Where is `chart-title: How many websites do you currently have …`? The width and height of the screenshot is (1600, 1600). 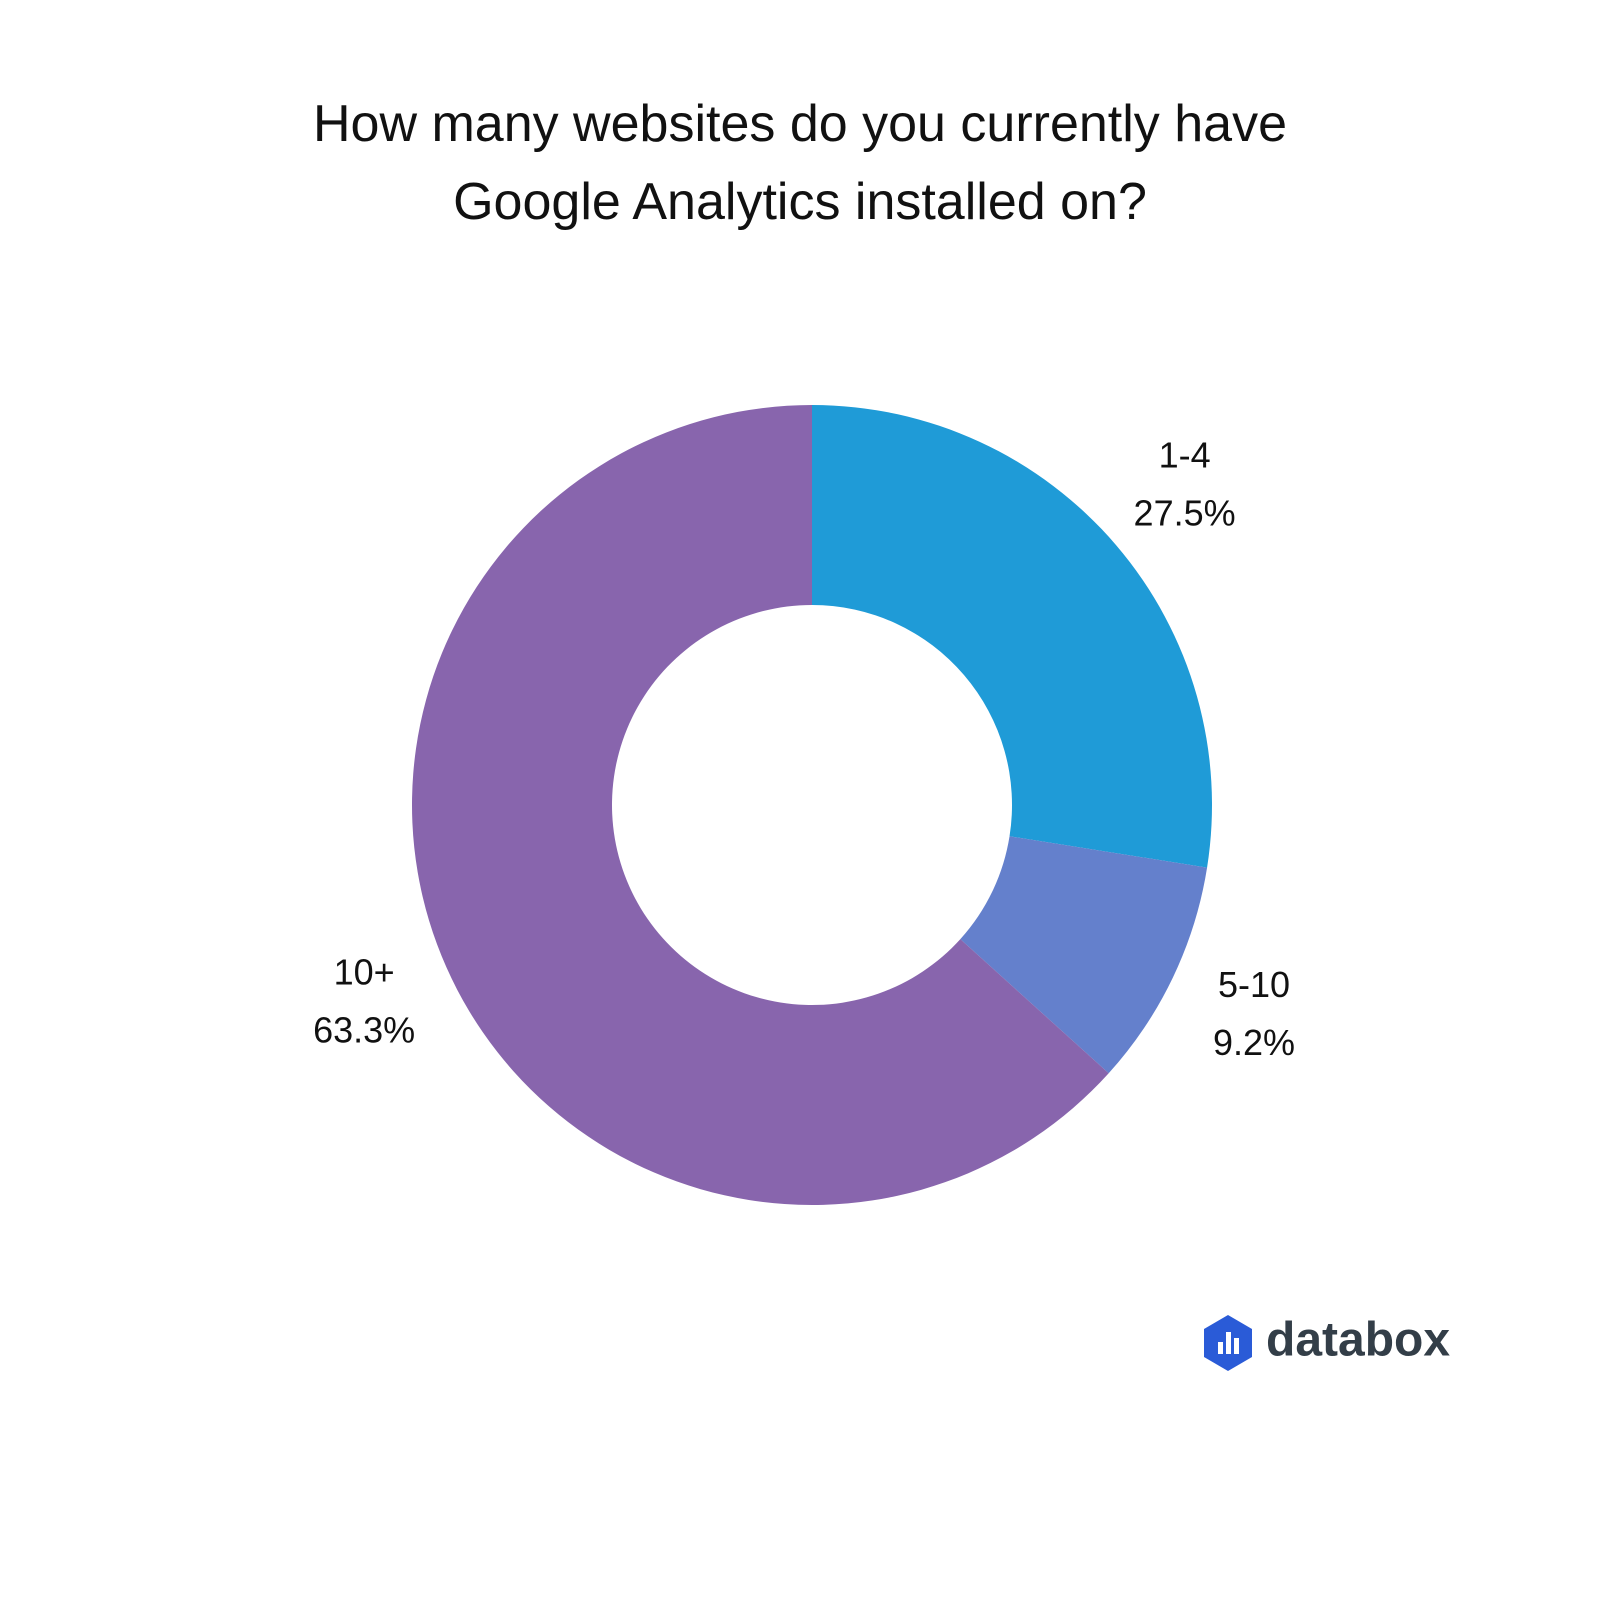
chart-title: How many websites do you currently have … is located at coordinates (799, 163).